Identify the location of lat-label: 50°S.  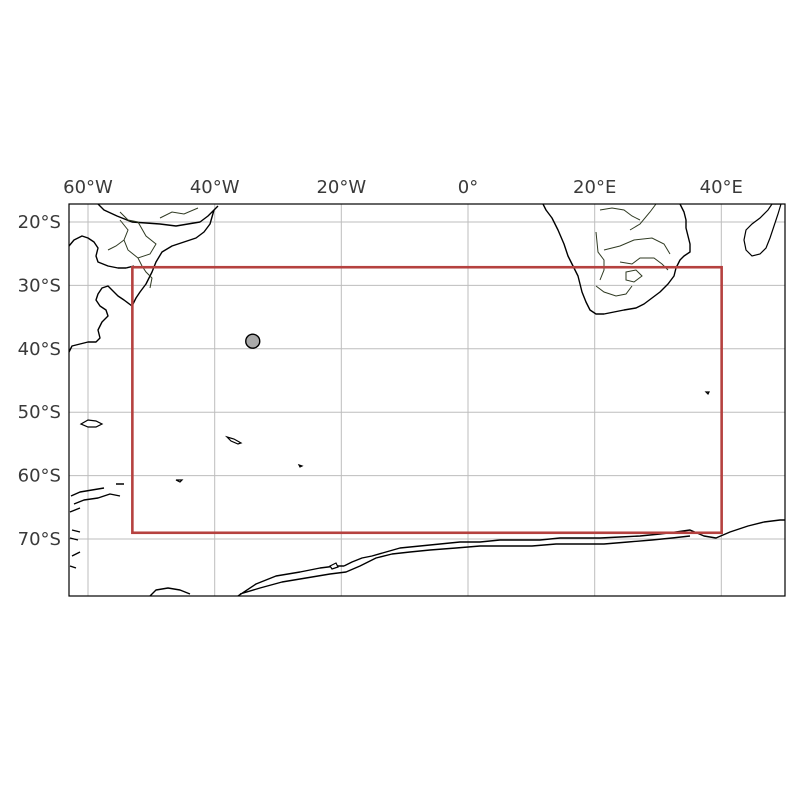
(39, 412).